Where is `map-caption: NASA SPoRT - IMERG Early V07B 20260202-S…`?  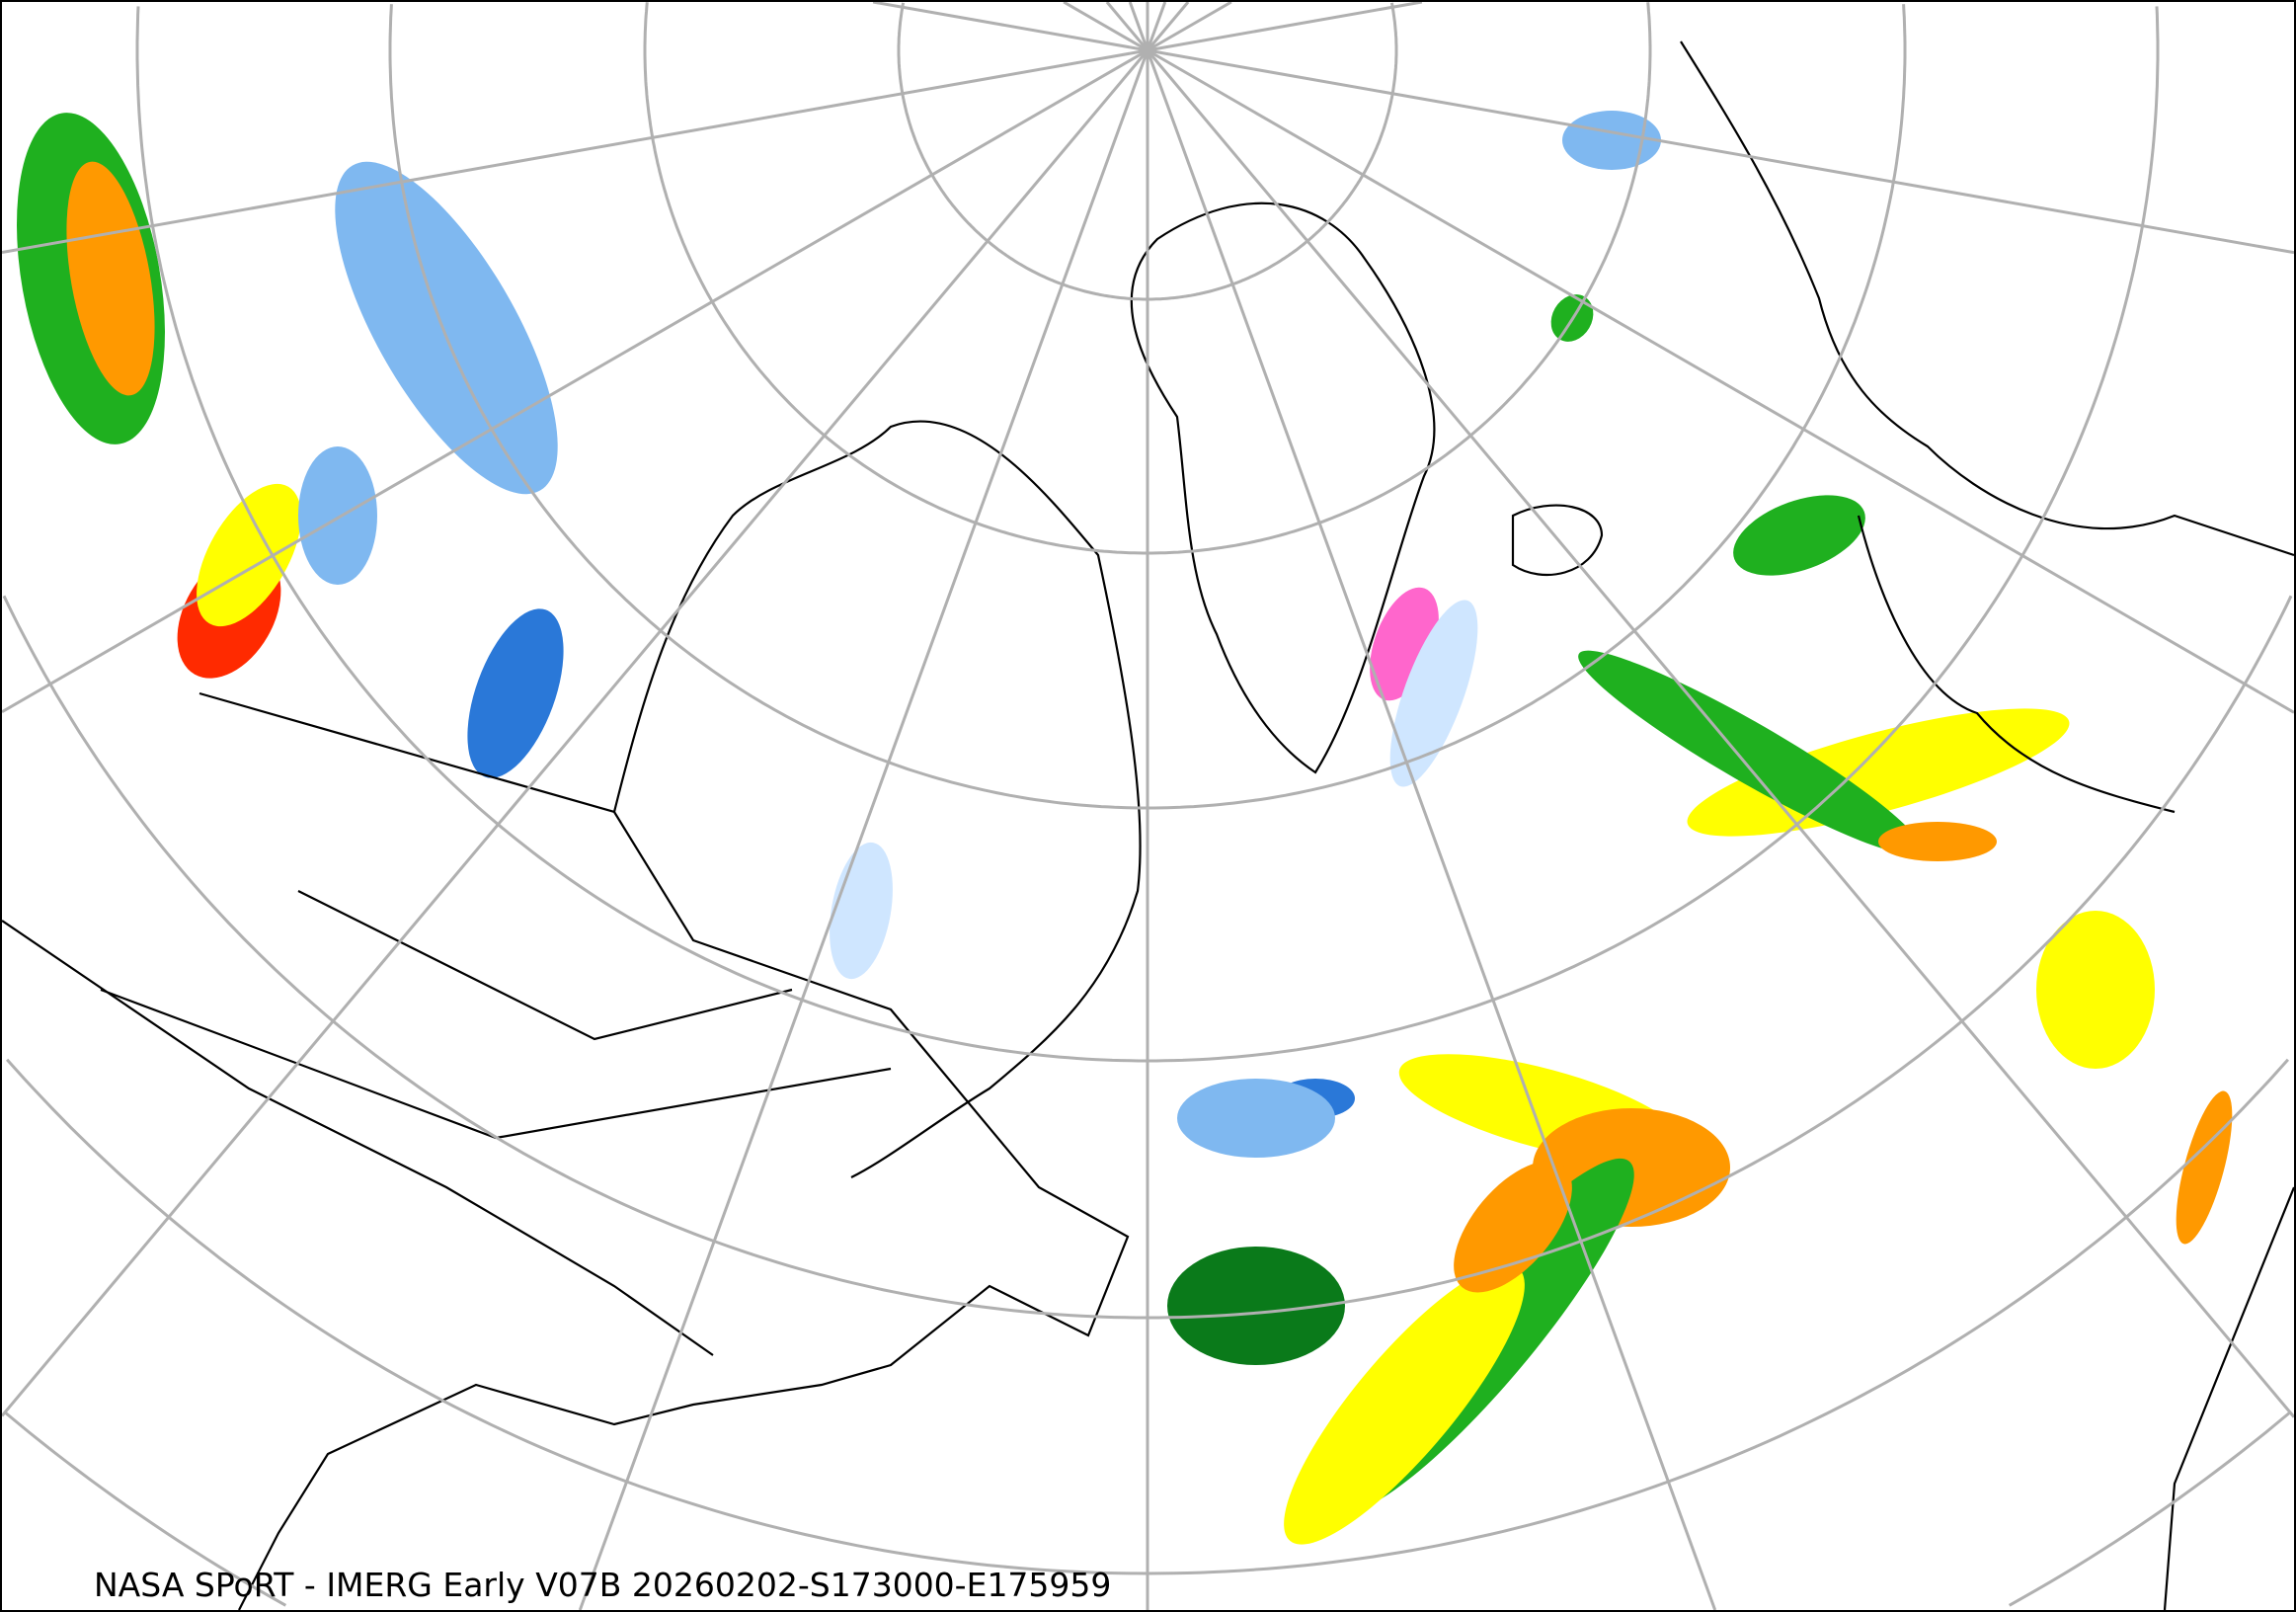 map-caption: NASA SPoRT - IMERG Early V07B 20260202-S… is located at coordinates (603, 1585).